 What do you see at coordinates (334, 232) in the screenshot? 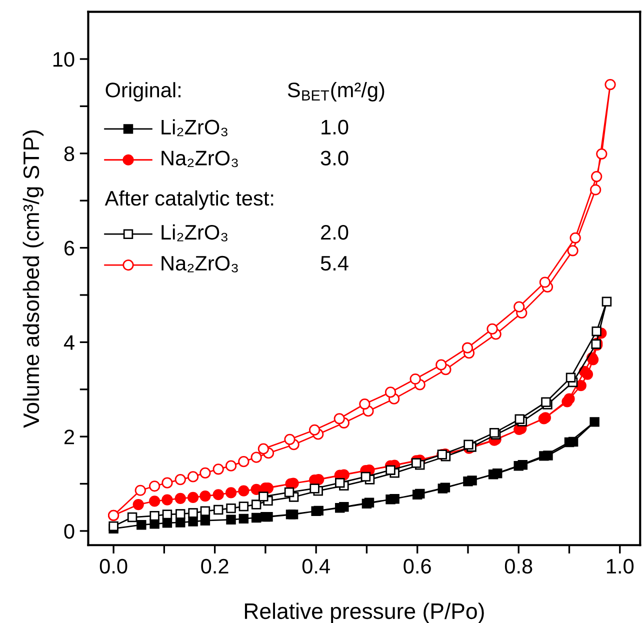
I see `annotation: 2.0` at bounding box center [334, 232].